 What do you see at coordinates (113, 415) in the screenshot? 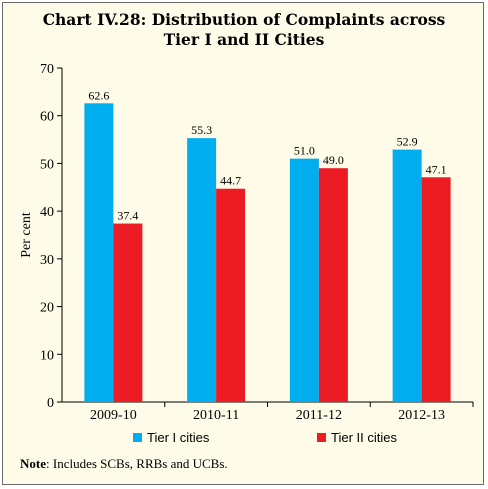
I see `x-tick-label: 2009-10` at bounding box center [113, 415].